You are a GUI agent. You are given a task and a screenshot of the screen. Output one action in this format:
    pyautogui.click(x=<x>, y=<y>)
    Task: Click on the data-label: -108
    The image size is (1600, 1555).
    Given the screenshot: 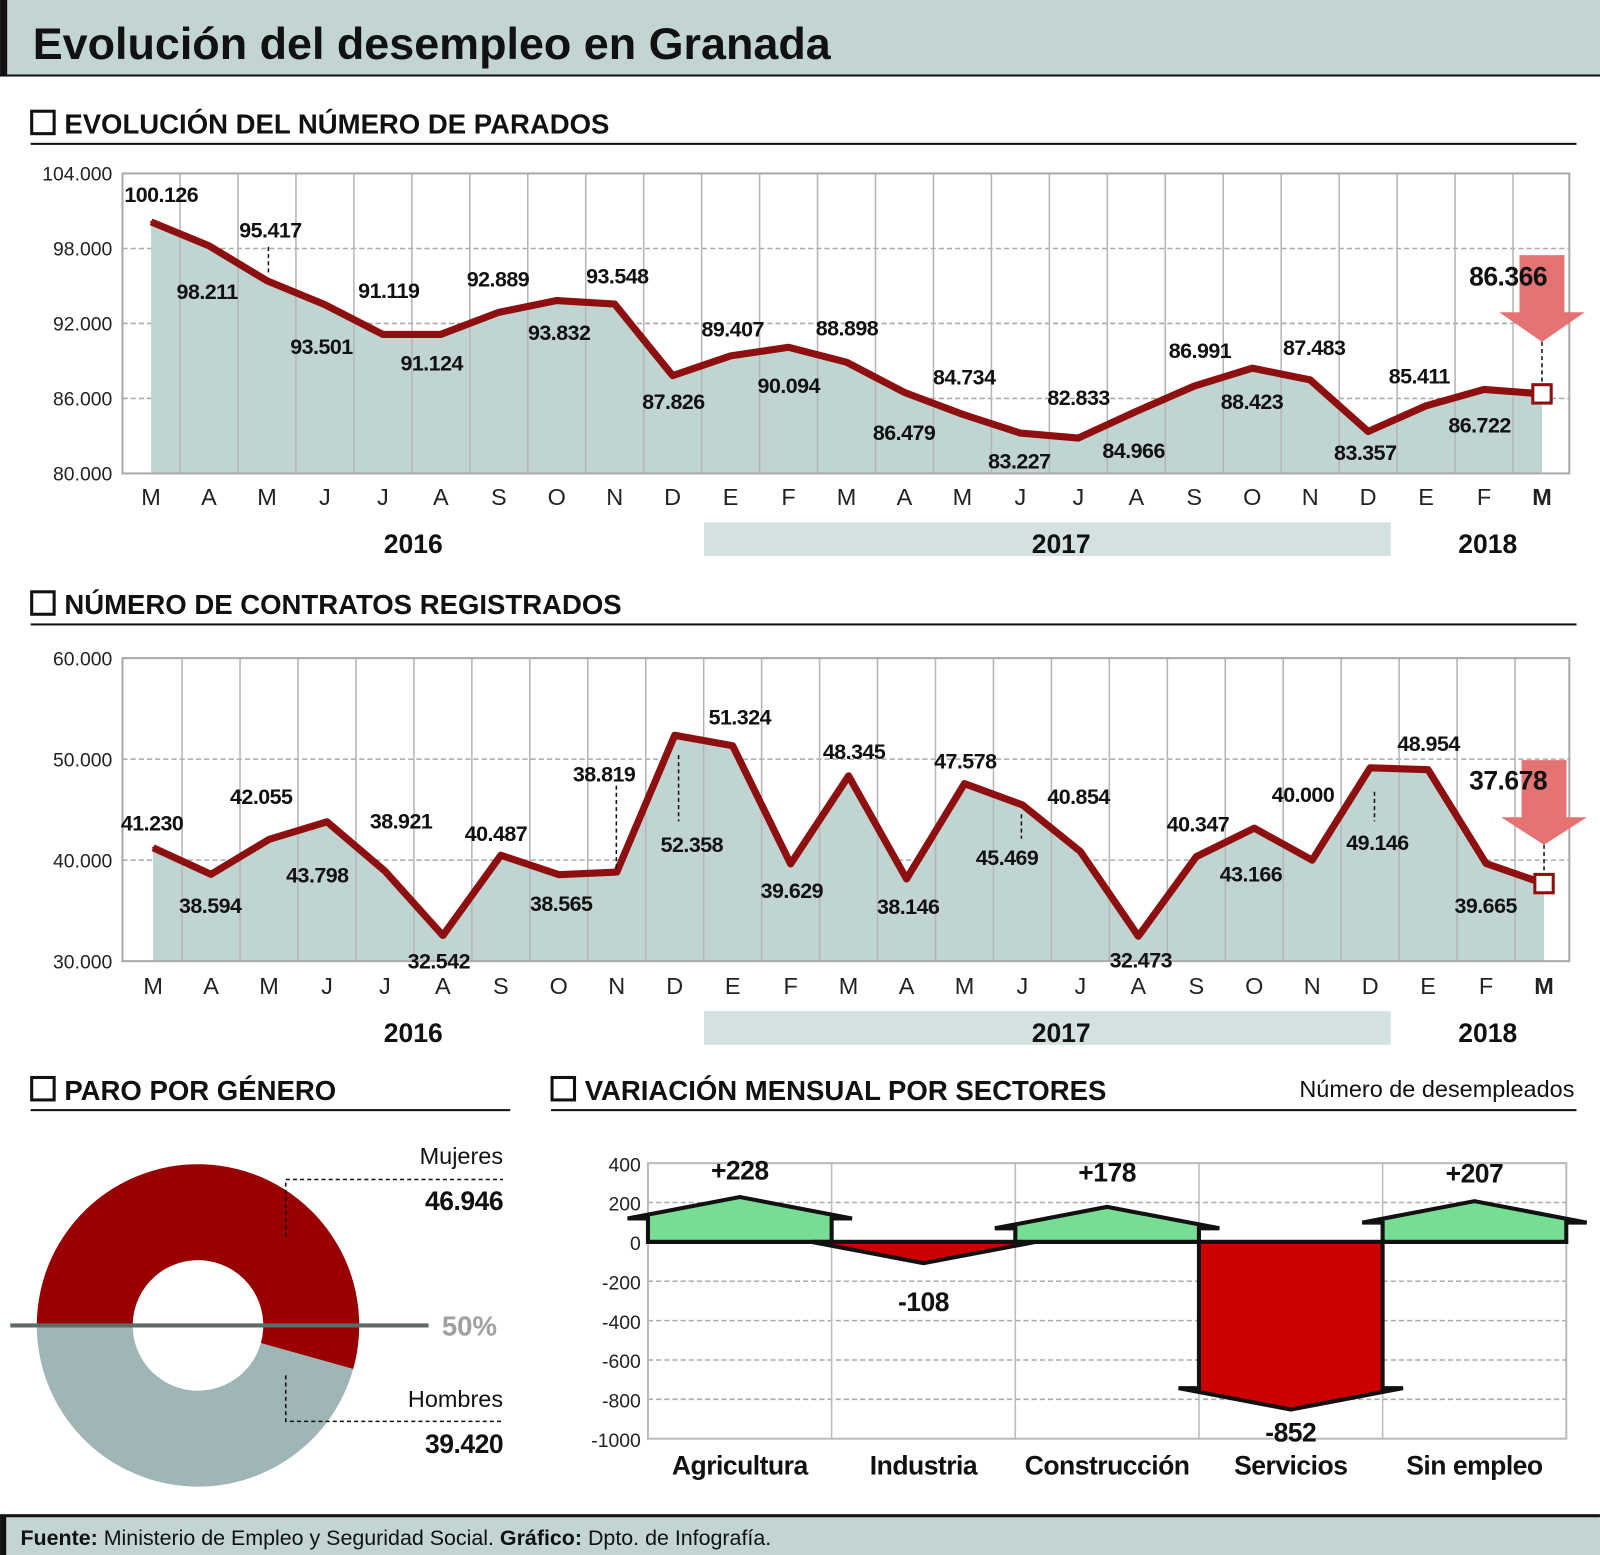 What is the action you would take?
    pyautogui.click(x=923, y=1302)
    